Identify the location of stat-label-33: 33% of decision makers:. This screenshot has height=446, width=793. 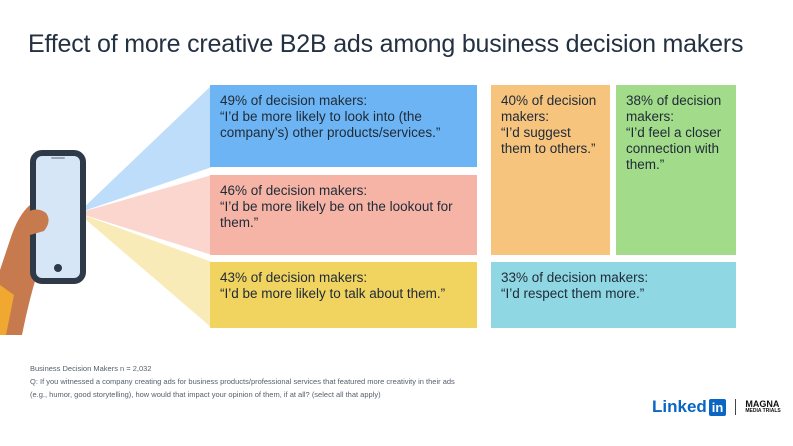
(575, 277).